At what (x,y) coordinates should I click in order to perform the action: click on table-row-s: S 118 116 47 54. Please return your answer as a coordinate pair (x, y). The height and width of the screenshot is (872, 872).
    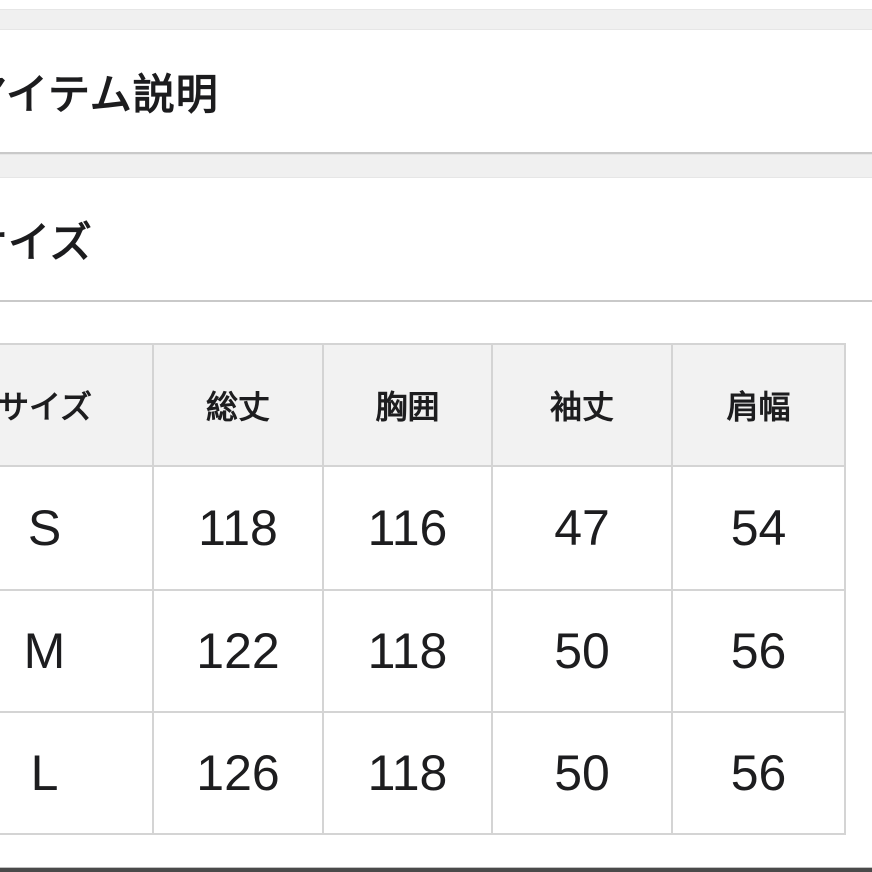
    Looking at the image, I should click on (423, 528).